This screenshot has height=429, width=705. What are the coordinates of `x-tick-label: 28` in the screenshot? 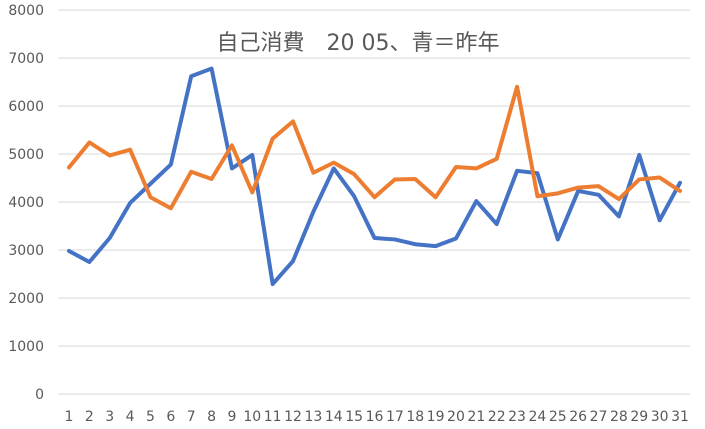 It's located at (619, 417).